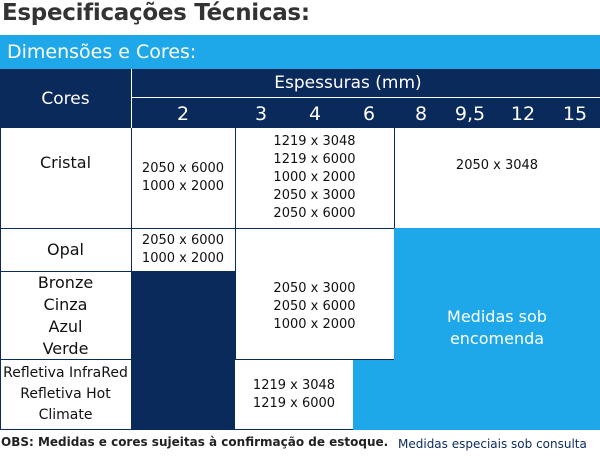 Image resolution: width=600 pixels, height=456 pixels. Describe the element at coordinates (476, 395) in the screenshot. I see `encomenda-area-lower` at that location.